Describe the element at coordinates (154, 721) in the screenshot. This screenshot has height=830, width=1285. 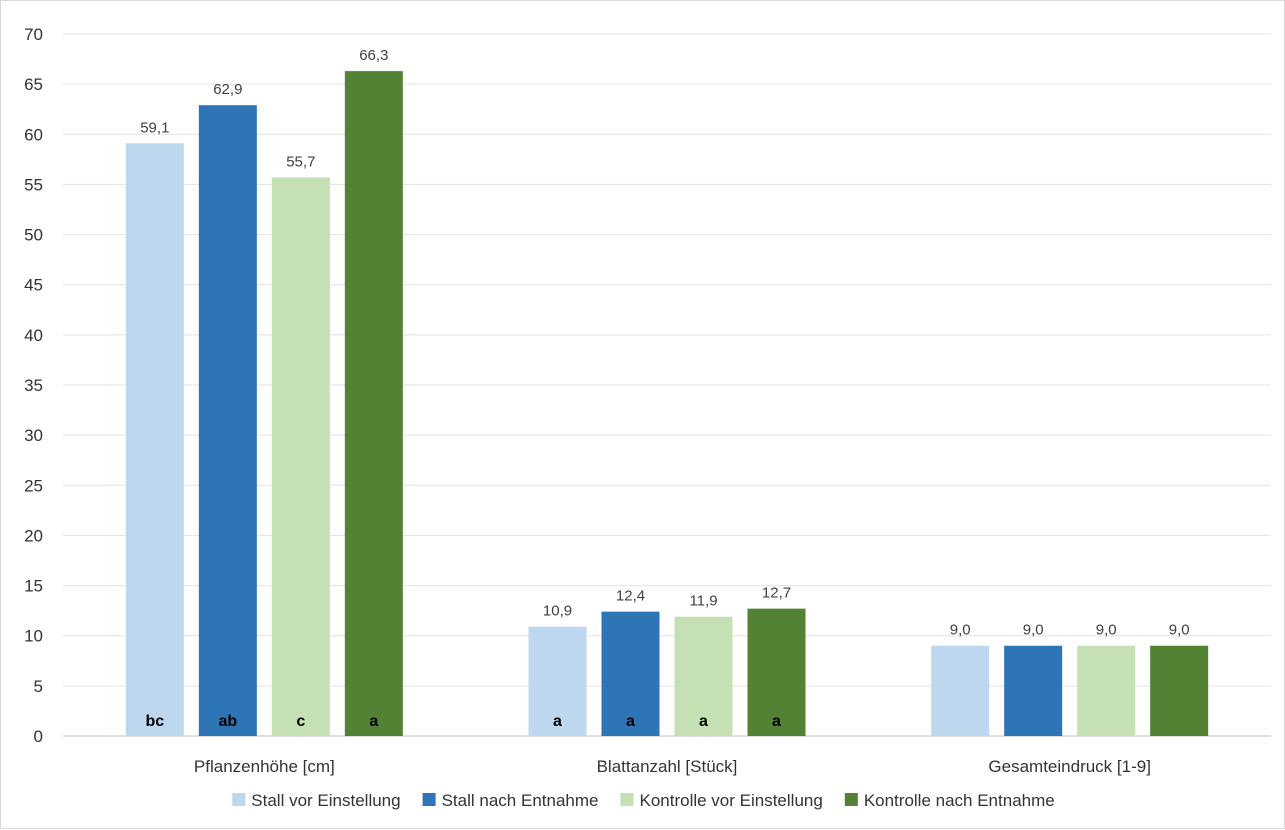
I see `significance-label: bc` at that location.